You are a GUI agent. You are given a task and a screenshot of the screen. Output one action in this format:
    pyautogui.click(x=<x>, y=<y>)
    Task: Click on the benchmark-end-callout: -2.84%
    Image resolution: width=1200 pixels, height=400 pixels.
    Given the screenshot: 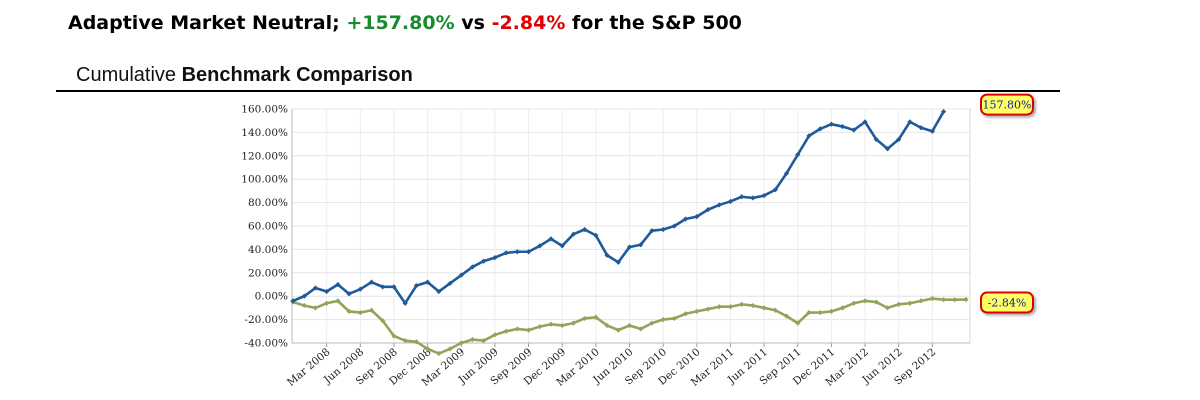 What is the action you would take?
    pyautogui.click(x=1007, y=302)
    